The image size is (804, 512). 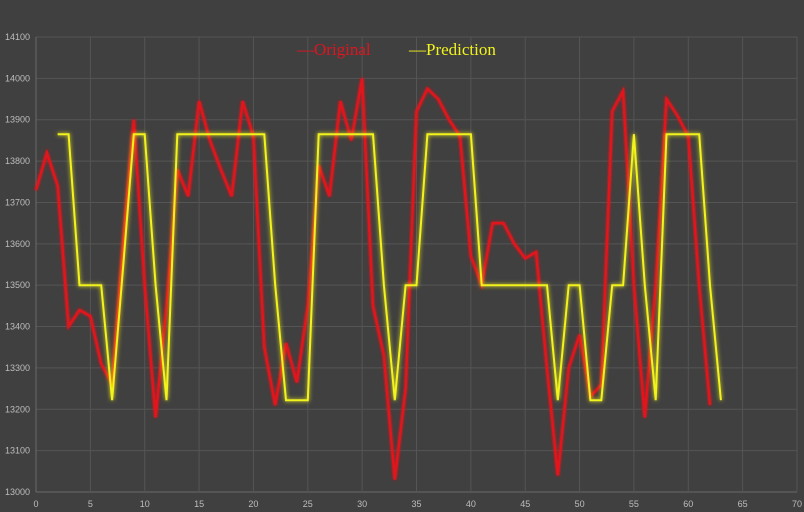 I want to click on x-tick-label: 50, so click(x=580, y=504).